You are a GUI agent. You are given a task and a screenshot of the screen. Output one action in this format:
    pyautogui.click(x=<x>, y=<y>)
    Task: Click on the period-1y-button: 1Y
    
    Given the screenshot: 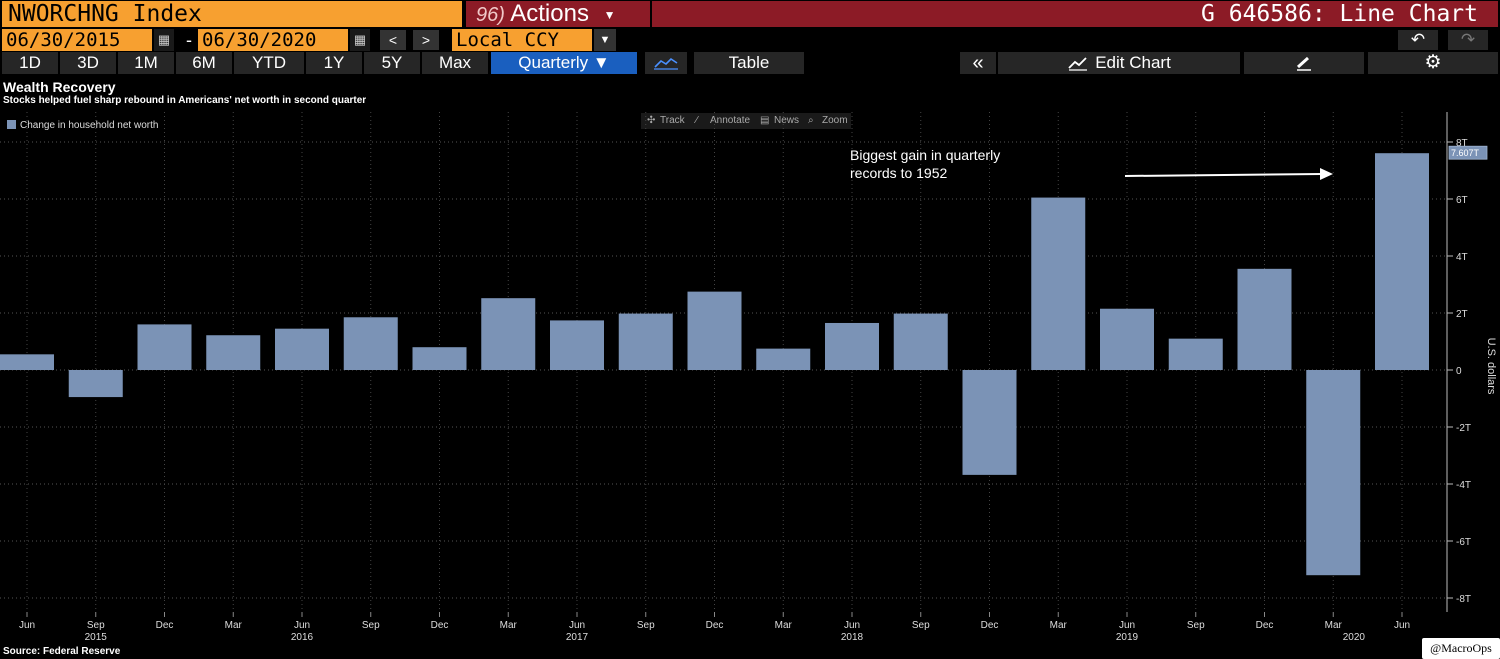 What is the action you would take?
    pyautogui.click(x=334, y=63)
    